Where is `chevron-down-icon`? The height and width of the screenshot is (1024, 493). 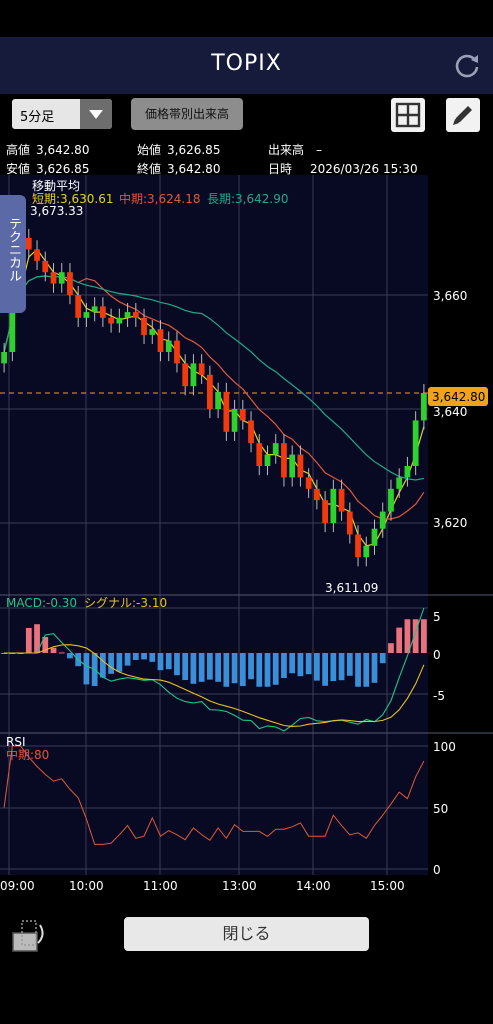 chevron-down-icon is located at coordinates (96, 114).